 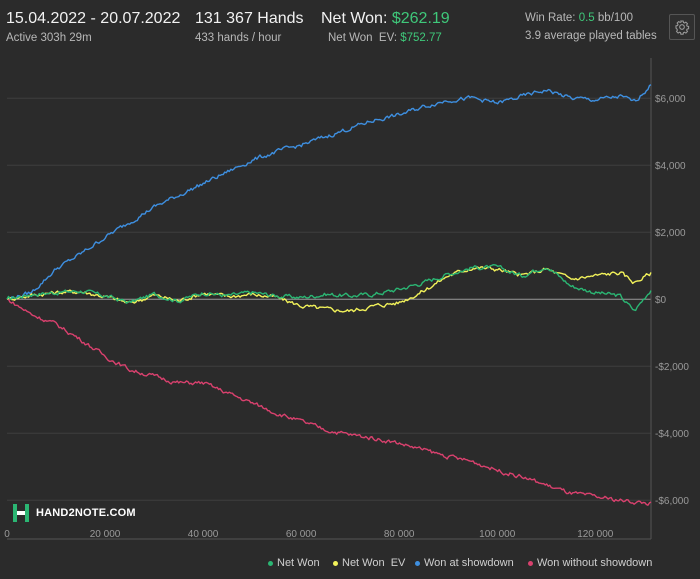 I want to click on y-tick-label: -$4,000, so click(x=672, y=434).